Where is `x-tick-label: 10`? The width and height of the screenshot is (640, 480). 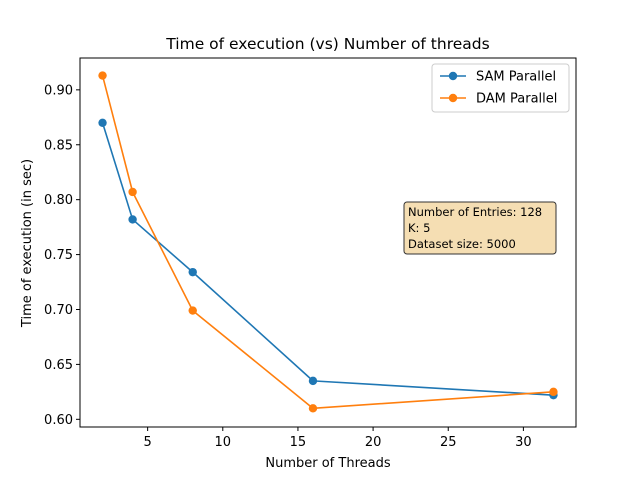 x-tick-label: 10 is located at coordinates (223, 442).